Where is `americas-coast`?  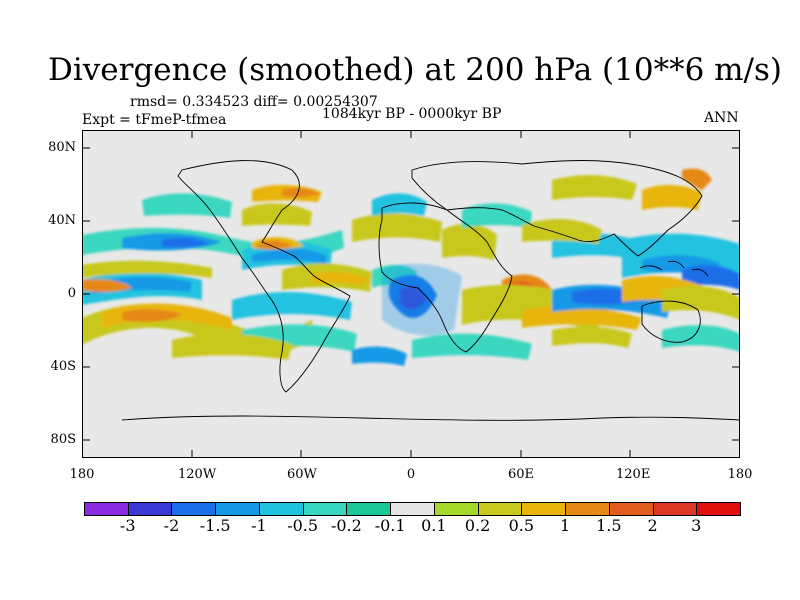
americas-coast is located at coordinates (264, 276).